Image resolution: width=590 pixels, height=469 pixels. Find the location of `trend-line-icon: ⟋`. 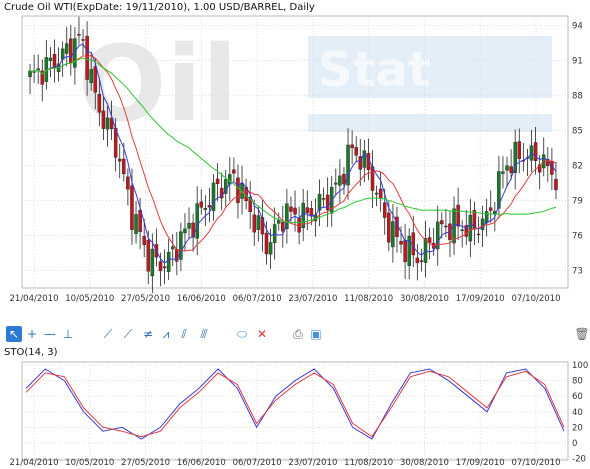

trend-line-icon: ⟋ is located at coordinates (108, 334).